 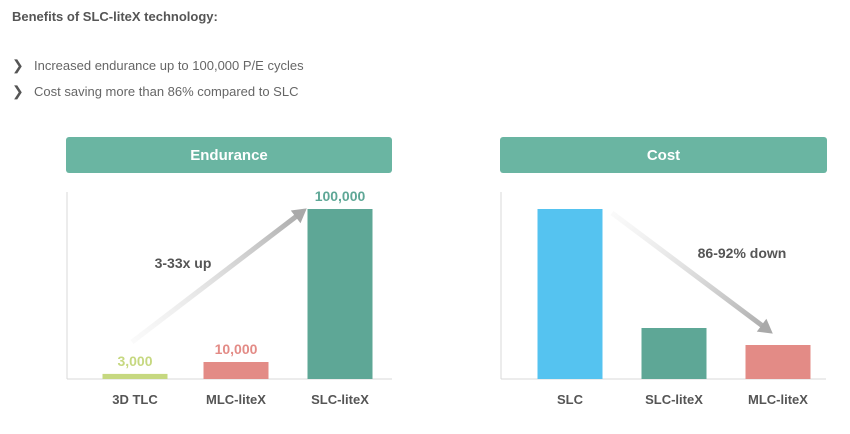 I want to click on cost-tick-label: SLC-liteX, so click(x=674, y=399).